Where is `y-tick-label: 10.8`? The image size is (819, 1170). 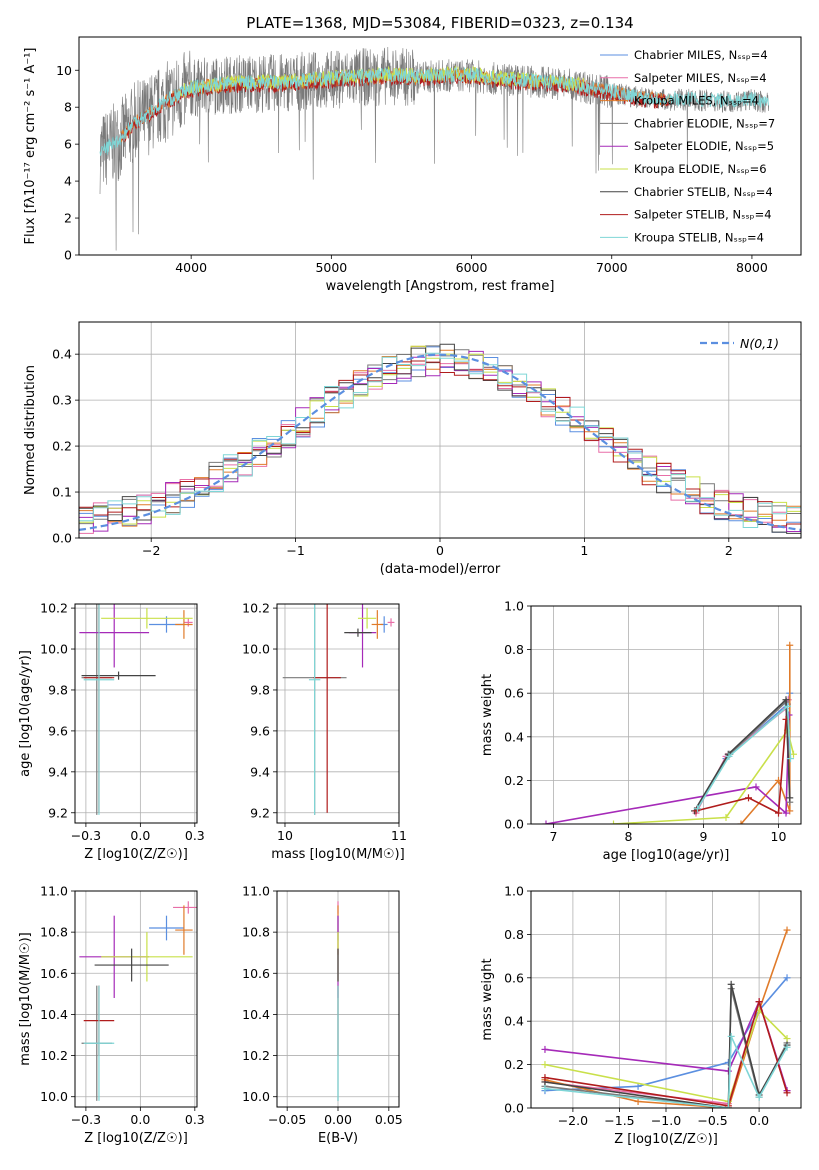
y-tick-label: 10.8 is located at coordinates (54, 932).